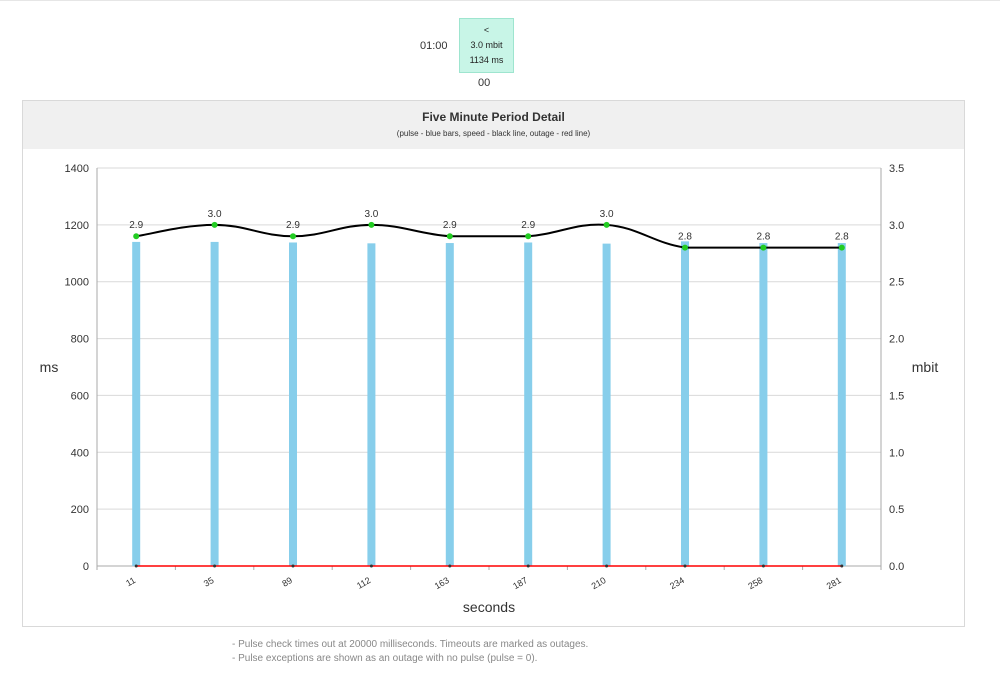  Describe the element at coordinates (896, 510) in the screenshot. I see `y-tick-label-right: 0.5` at that location.